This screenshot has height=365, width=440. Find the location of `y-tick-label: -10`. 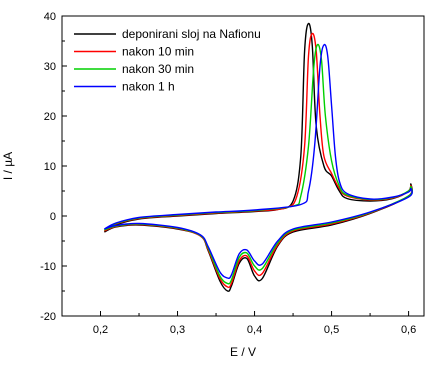

y-tick-label: -10 is located at coordinates (48, 267).